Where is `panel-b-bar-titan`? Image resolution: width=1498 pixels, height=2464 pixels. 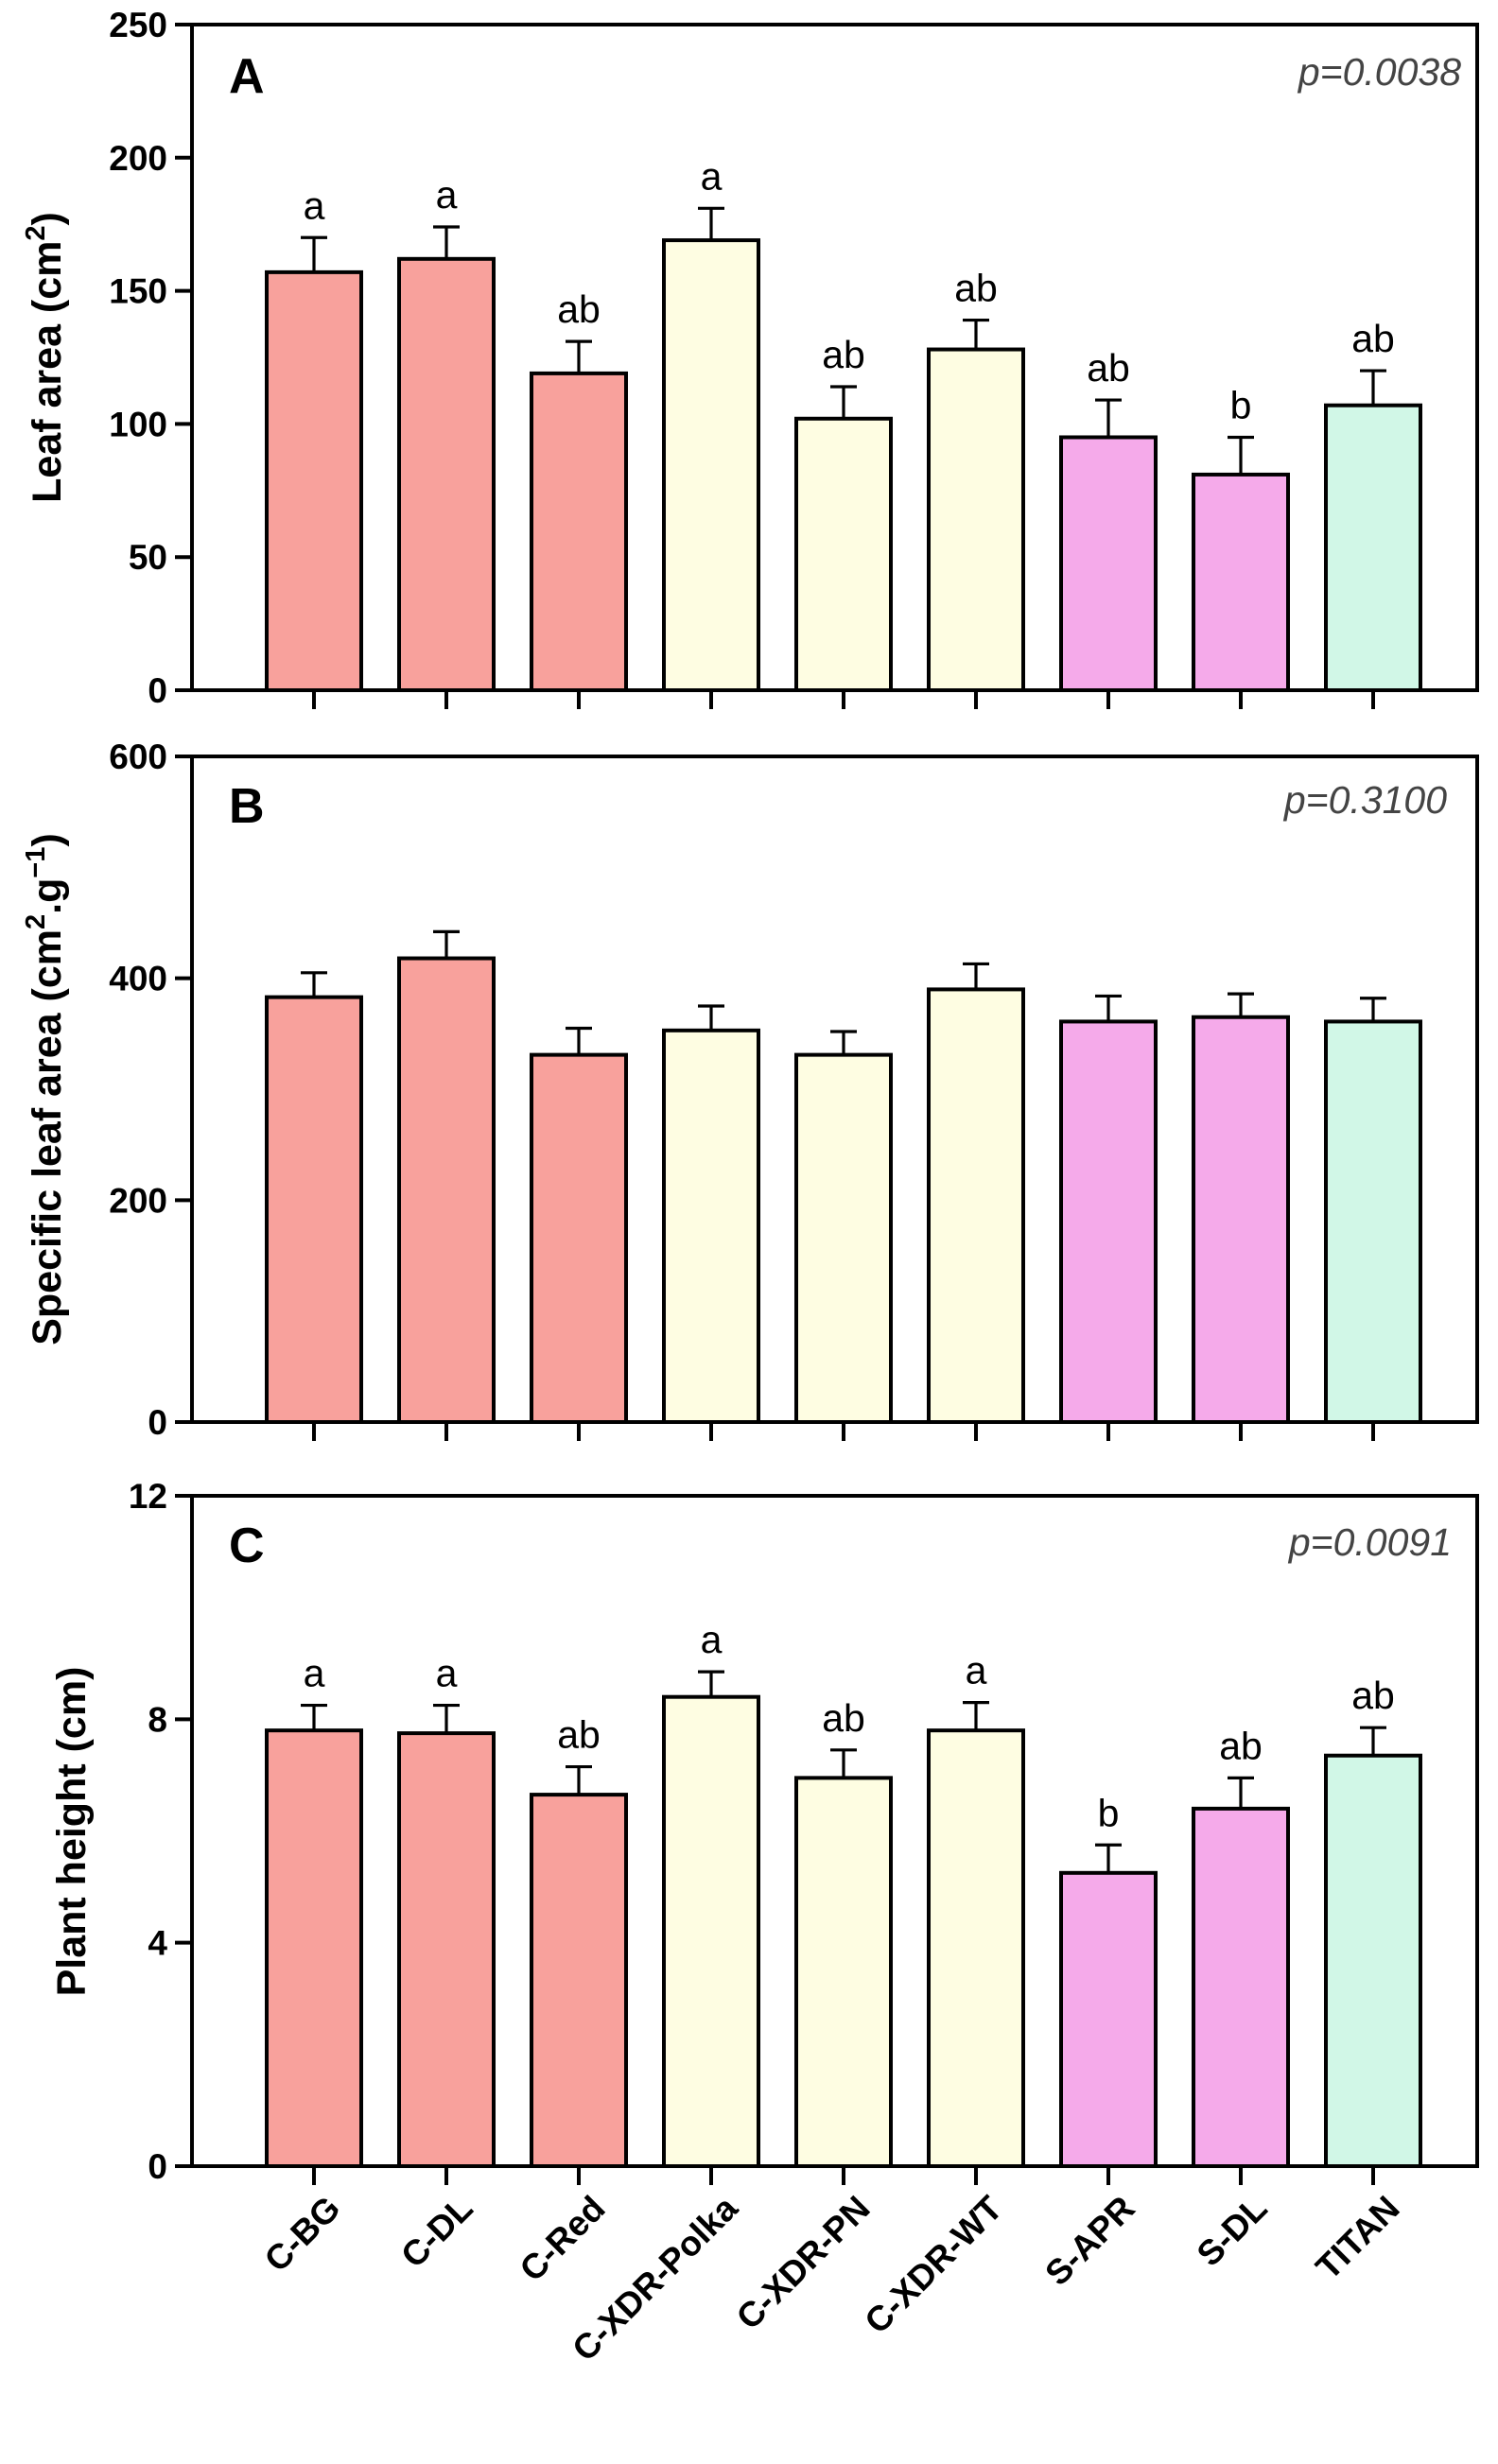
panel-b-bar-titan is located at coordinates (1373, 1221).